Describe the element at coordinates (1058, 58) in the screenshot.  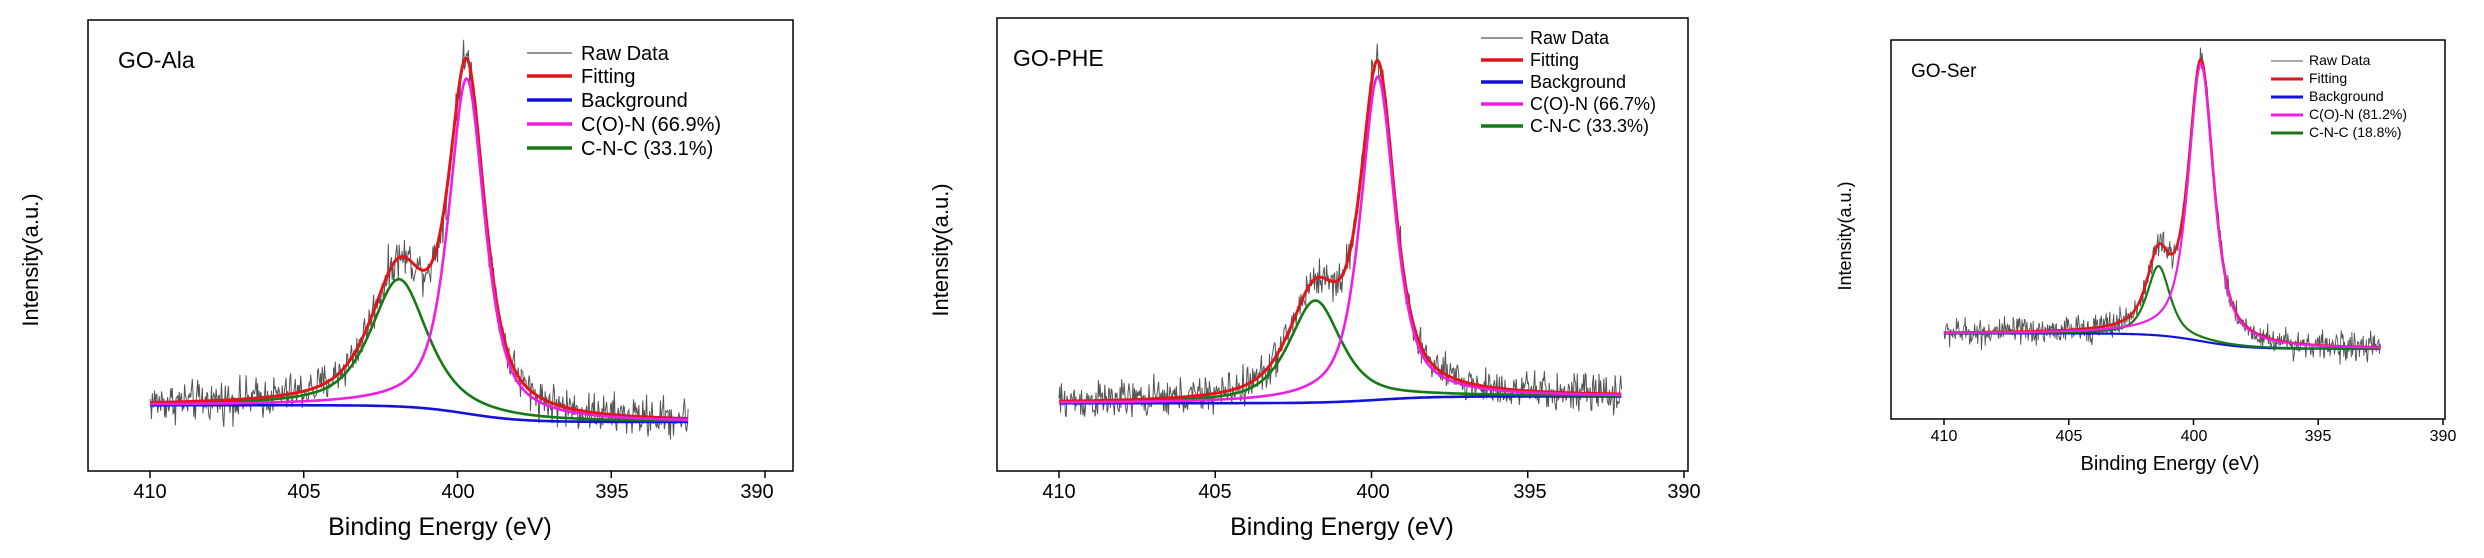
I see `chart-title: GO-PHE` at that location.